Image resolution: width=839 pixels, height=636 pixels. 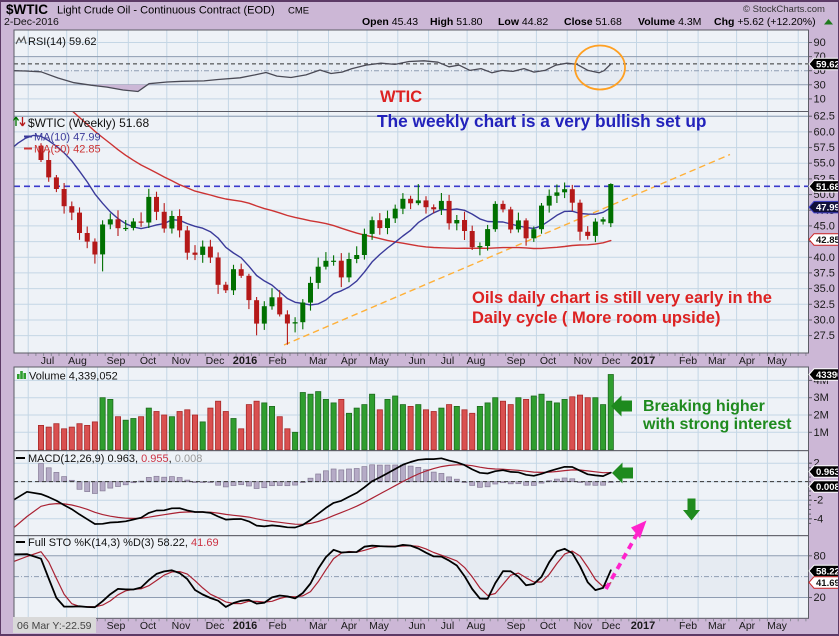 What do you see at coordinates (88, 123) in the screenshot?
I see `svg-text: $WTIC (Weekly) 51.68` at bounding box center [88, 123].